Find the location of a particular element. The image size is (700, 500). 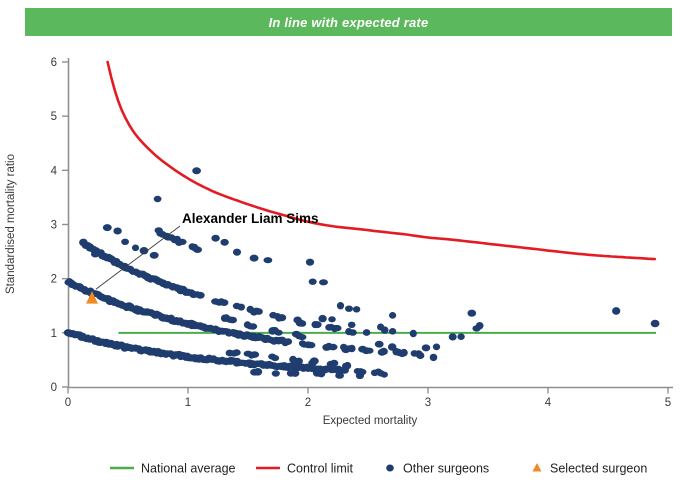

legend-item-national-average: National average is located at coordinates (173, 469).